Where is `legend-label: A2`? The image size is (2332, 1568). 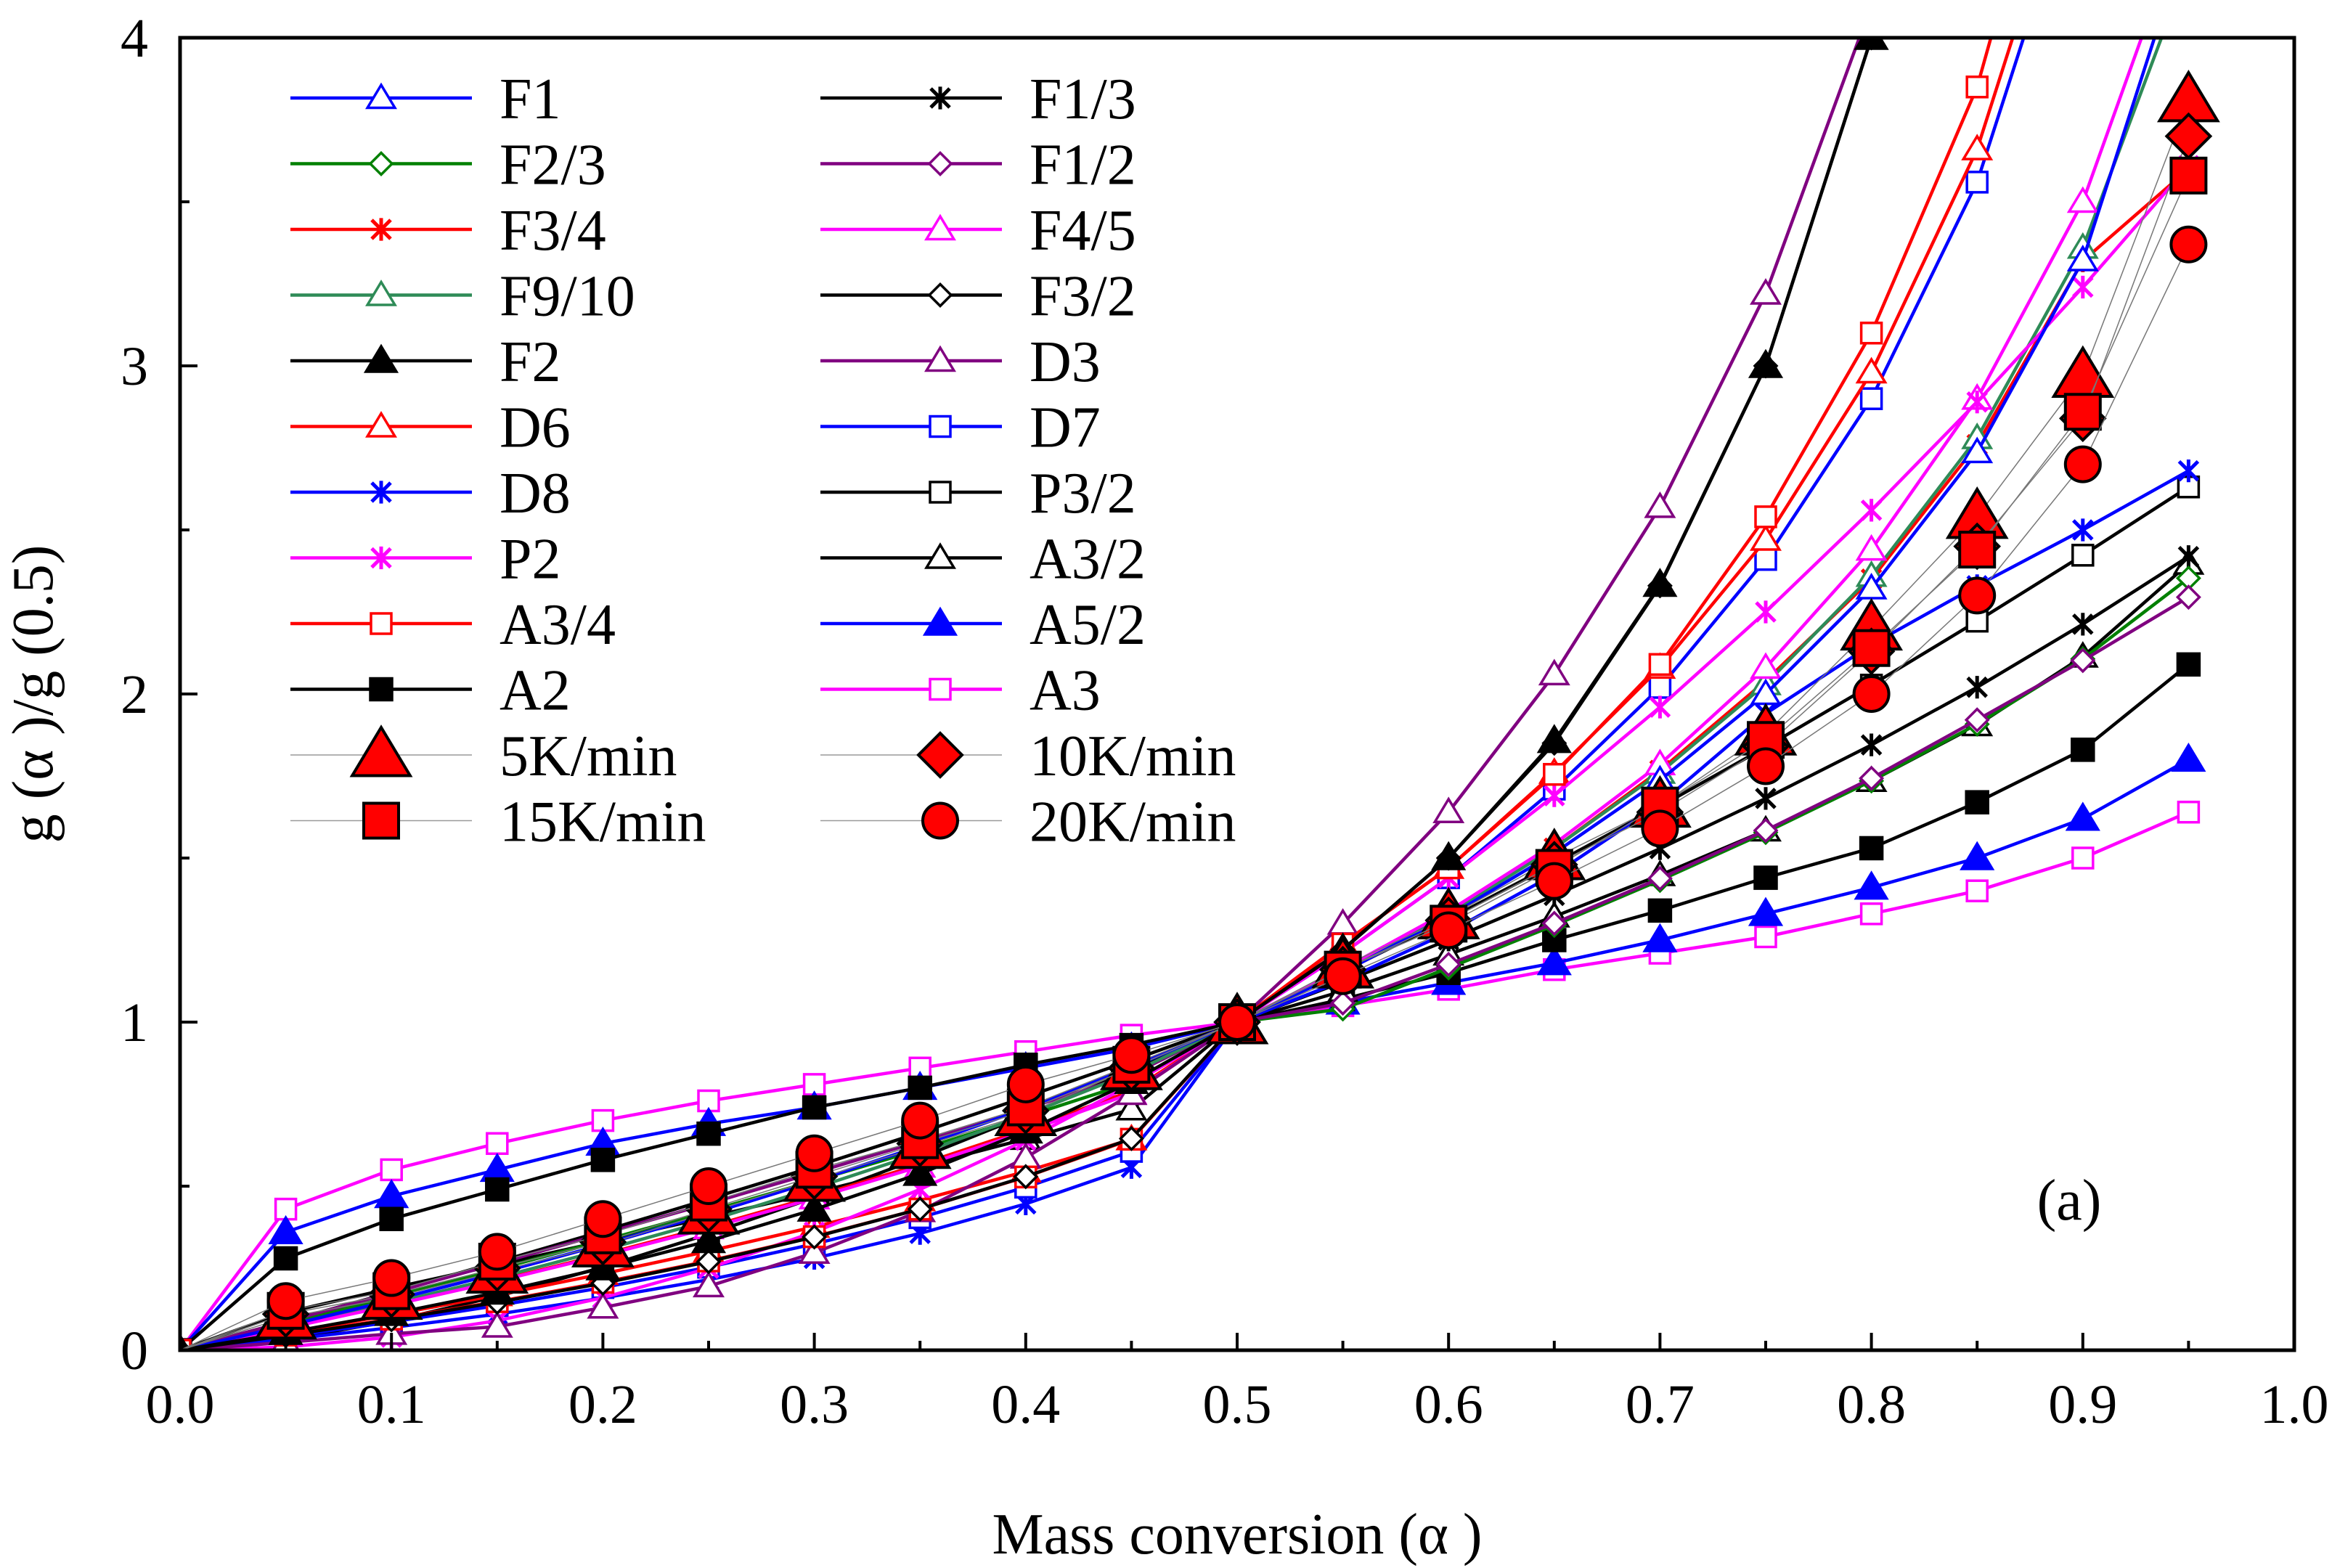
legend-label: A2 is located at coordinates (535, 691).